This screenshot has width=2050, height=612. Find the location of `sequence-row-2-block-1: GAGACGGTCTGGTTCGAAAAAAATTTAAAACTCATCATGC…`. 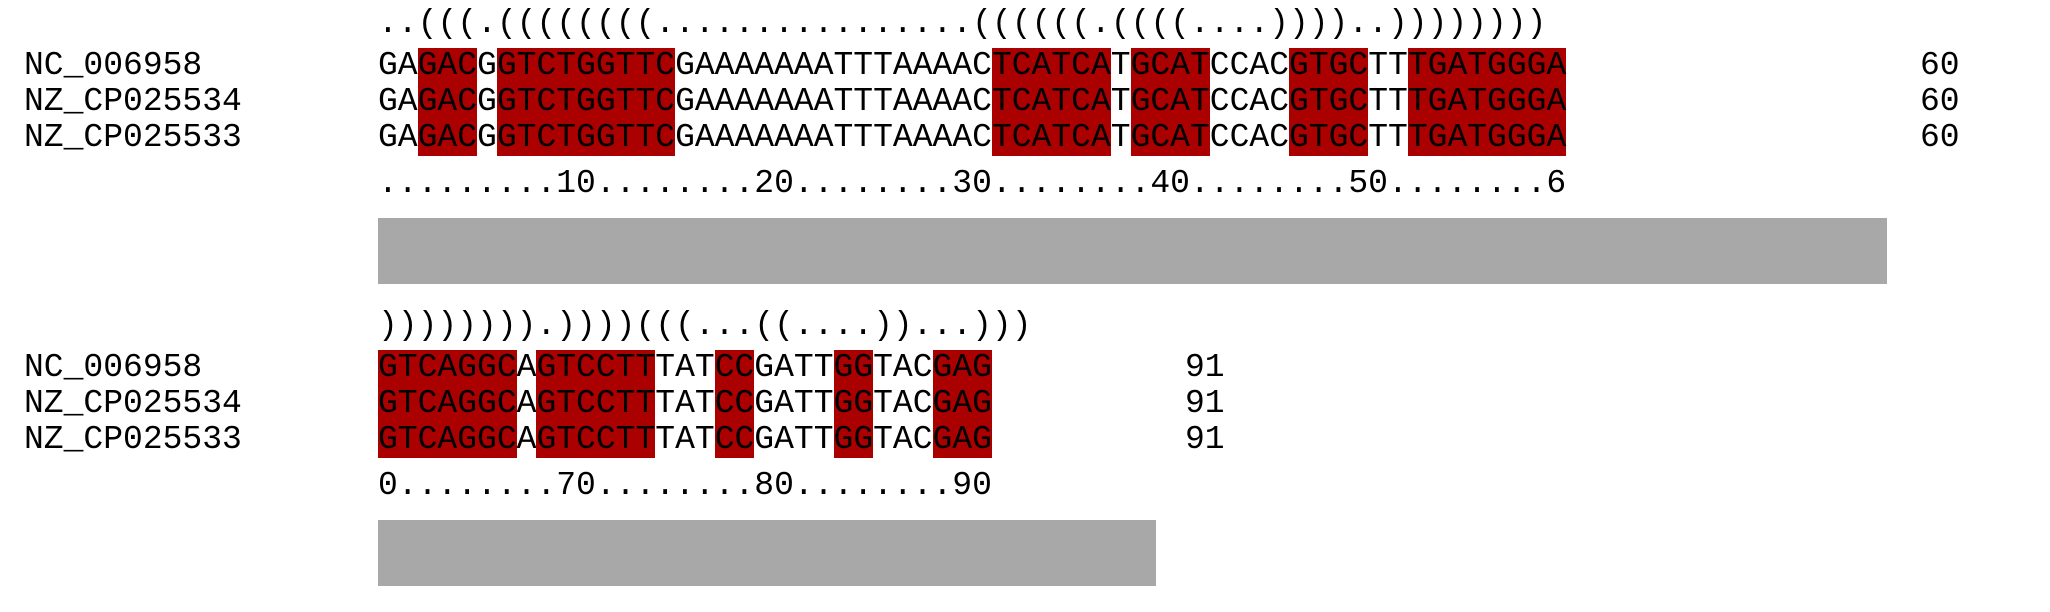

sequence-row-2-block-1: GAGACGGTCTGGTTCGAAAAAAATTTAAAACTCATCATGC… is located at coordinates (972, 101).